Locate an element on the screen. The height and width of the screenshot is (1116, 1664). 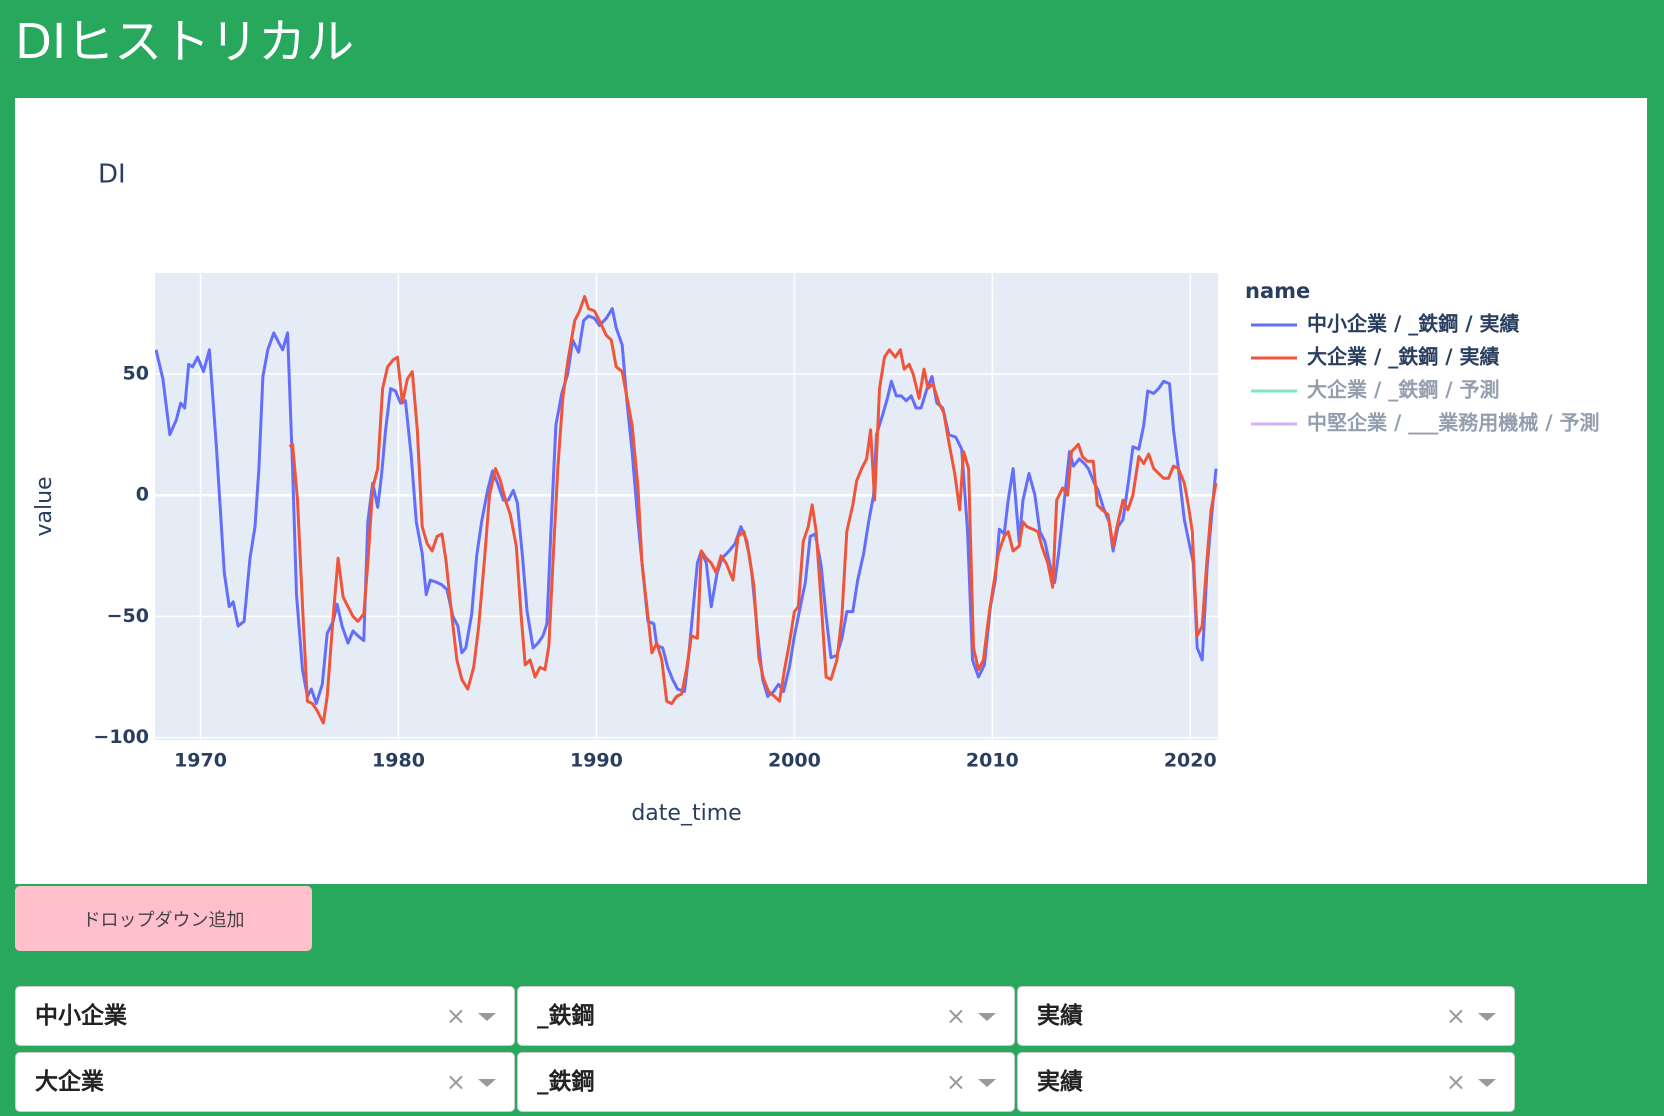
x-tick-label: 2020 is located at coordinates (1190, 761).